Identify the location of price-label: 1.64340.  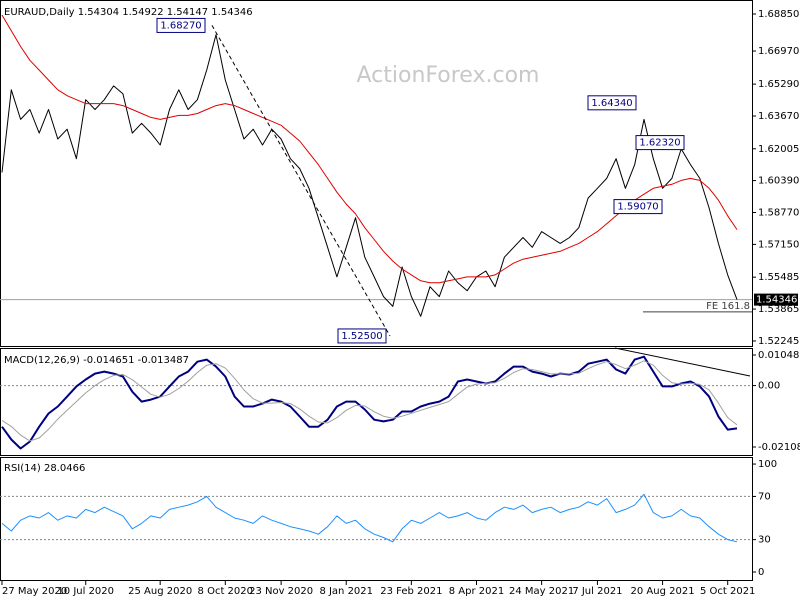
(611, 103).